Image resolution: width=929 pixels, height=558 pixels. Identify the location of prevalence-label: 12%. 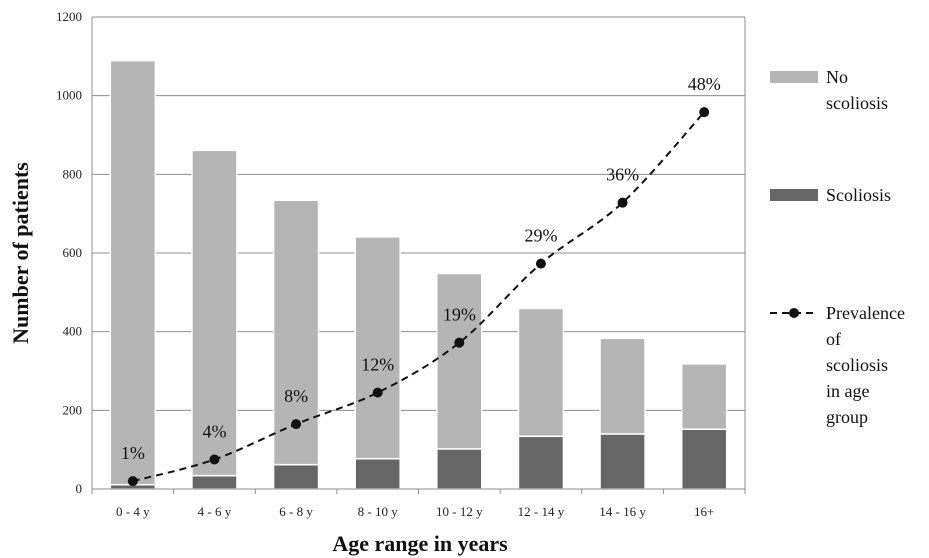
(377, 365).